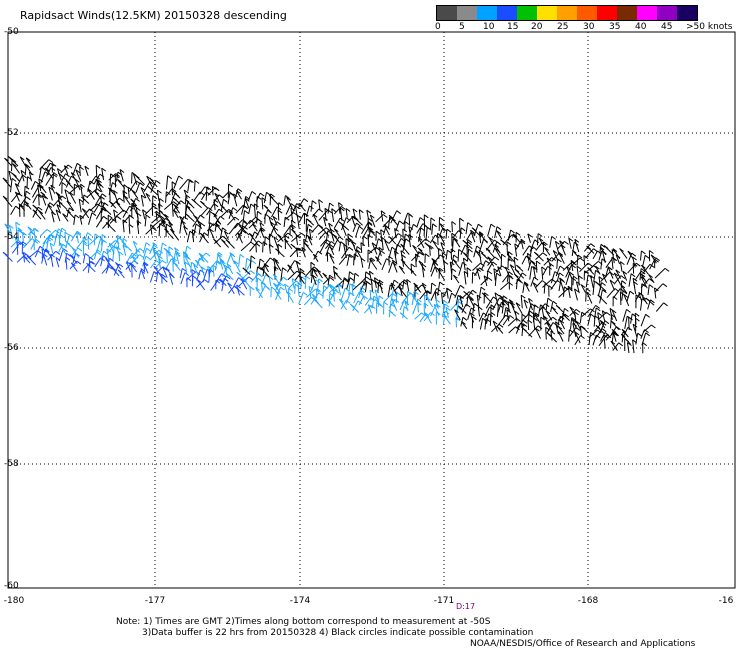 The height and width of the screenshot is (650, 740). Describe the element at coordinates (300, 601) in the screenshot. I see `lon-label: -174` at that location.